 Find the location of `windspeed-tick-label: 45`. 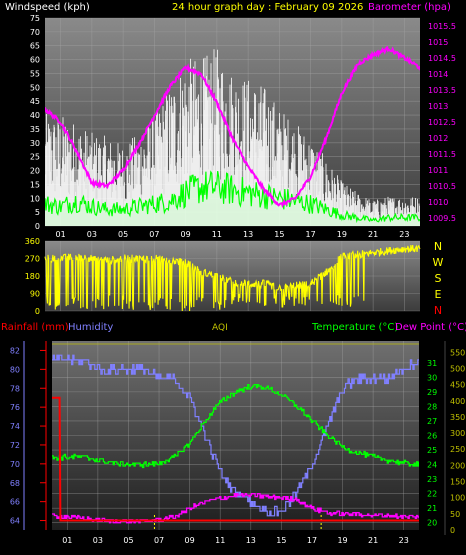

windspeed-tick-label: 45 is located at coordinates (35, 101).